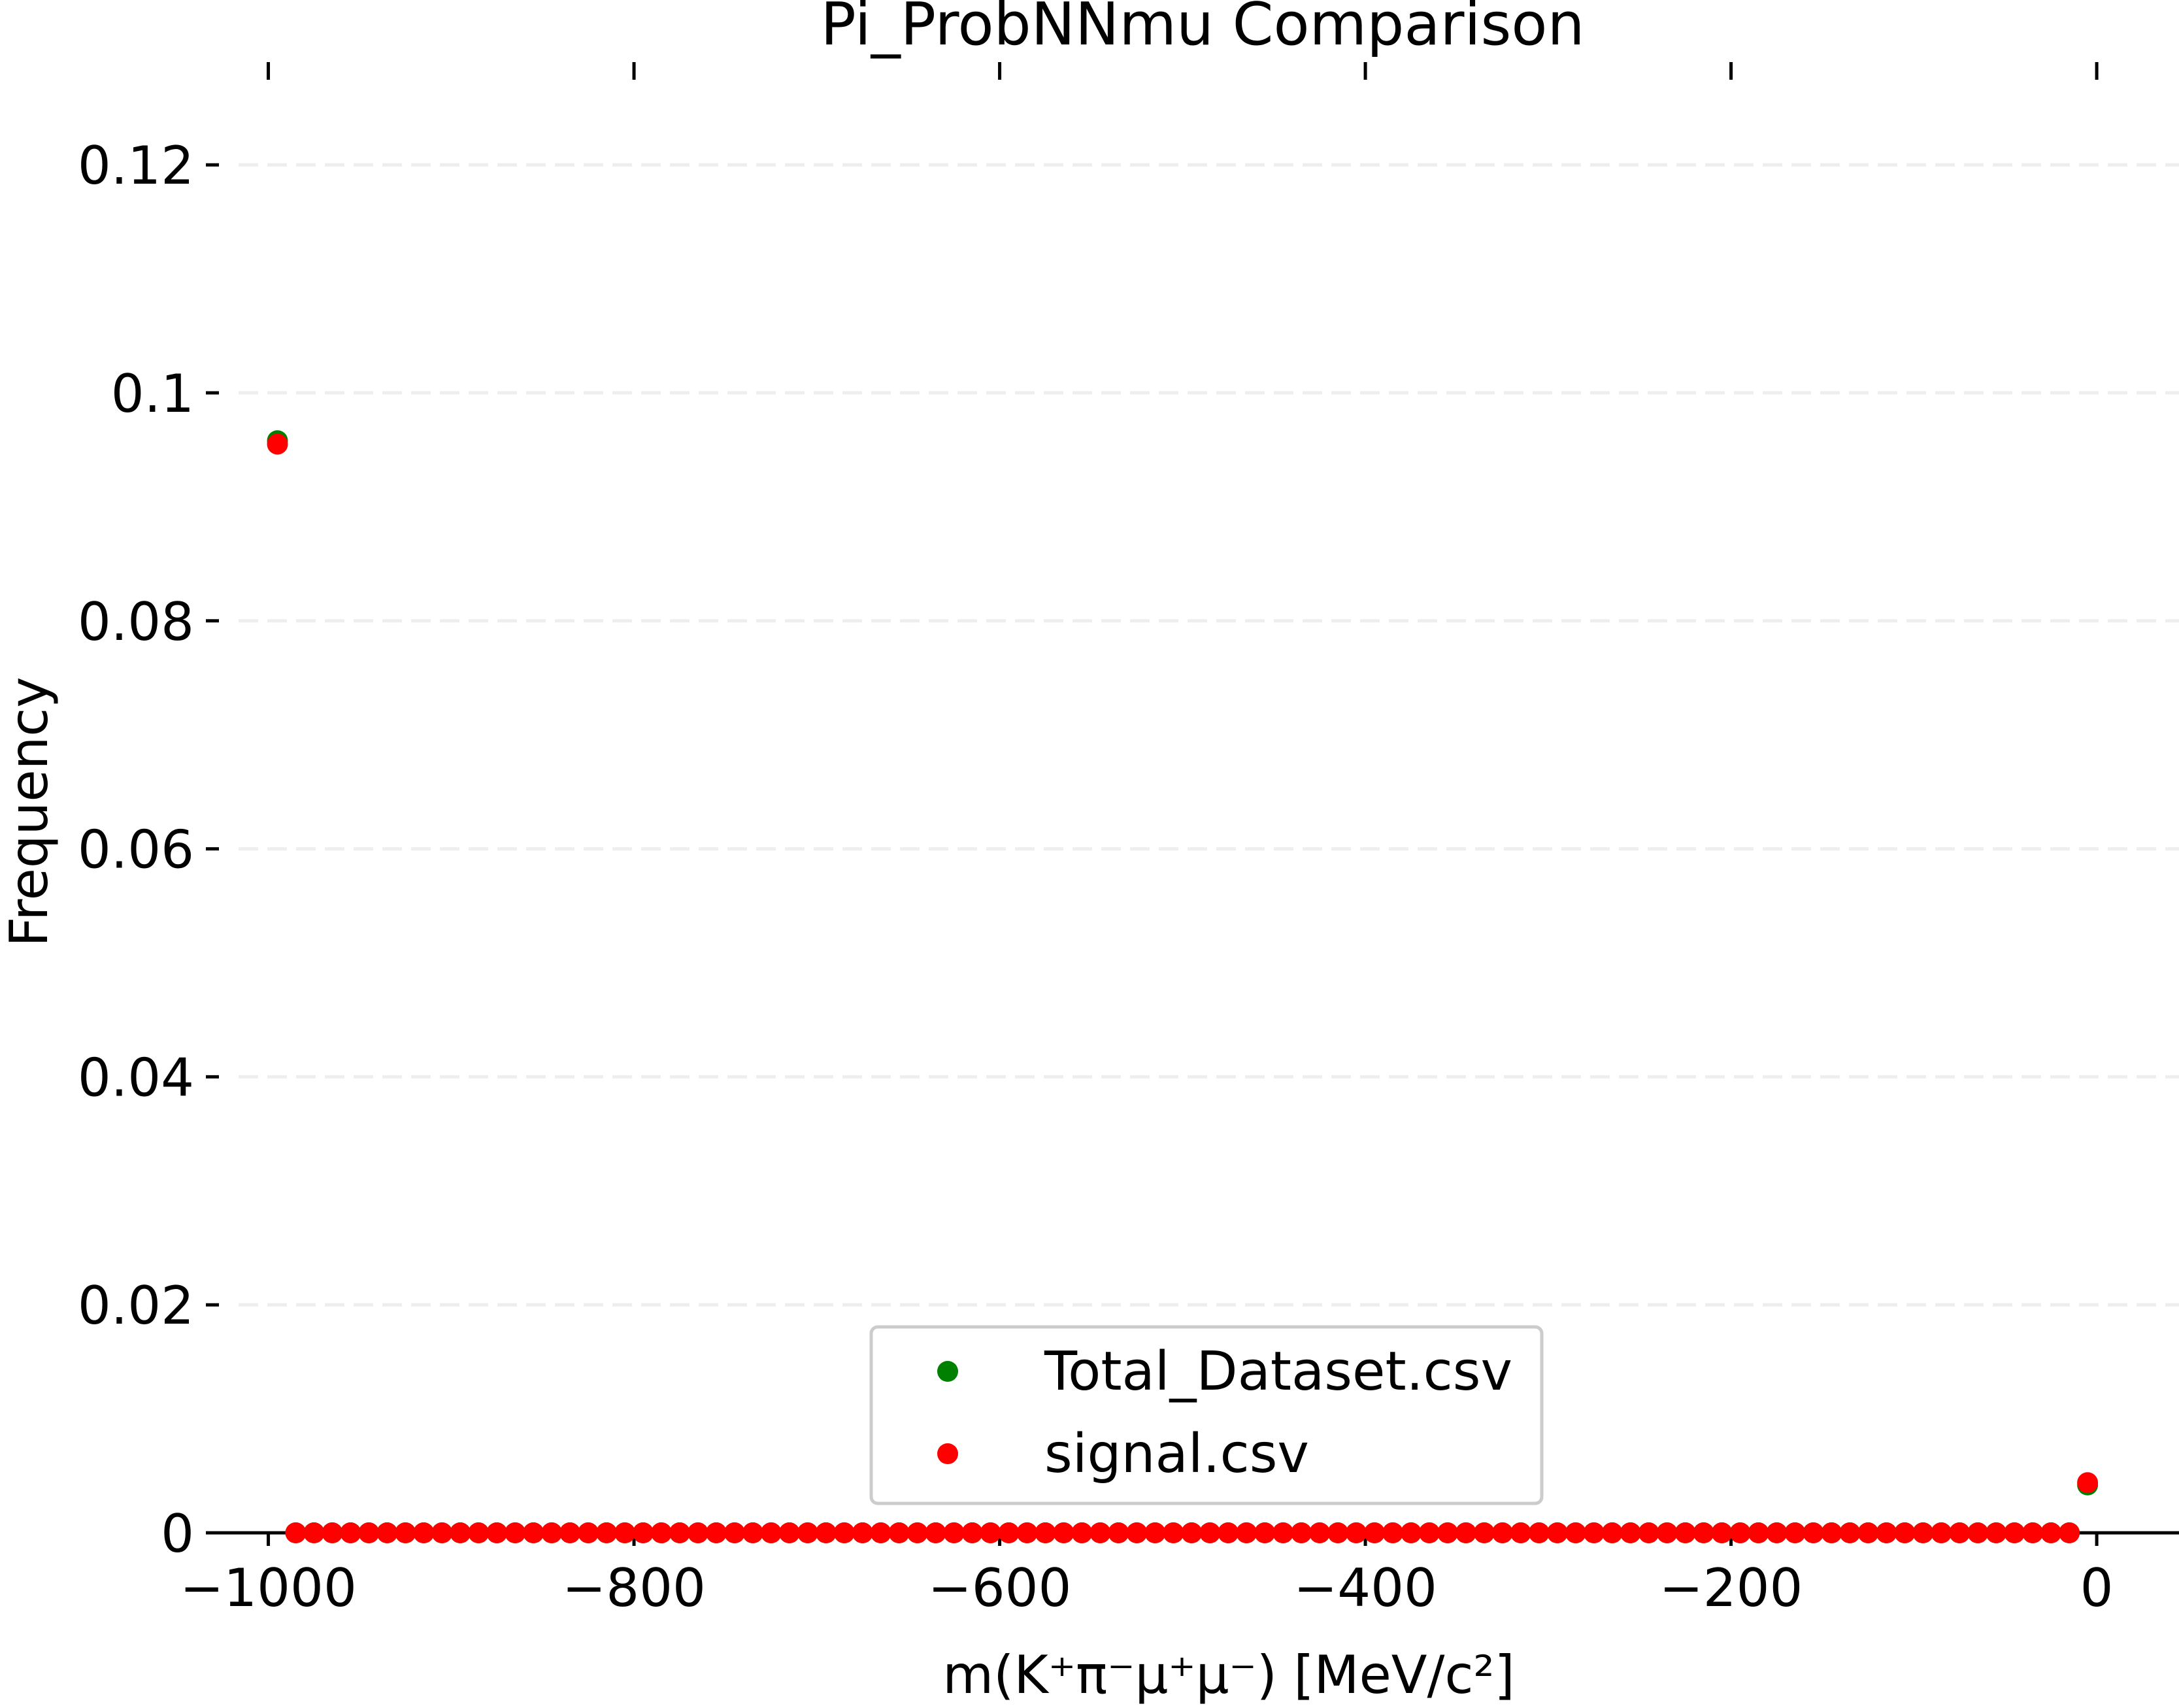 This screenshot has width=2179, height=1708. Describe the element at coordinates (268, 1588) in the screenshot. I see `x-tick-label: −1000` at that location.